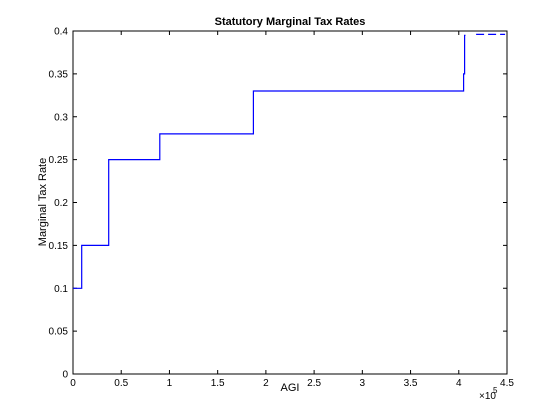 This screenshot has width=560, height=420. Describe the element at coordinates (363, 383) in the screenshot. I see `x-tick-label: 3` at that location.